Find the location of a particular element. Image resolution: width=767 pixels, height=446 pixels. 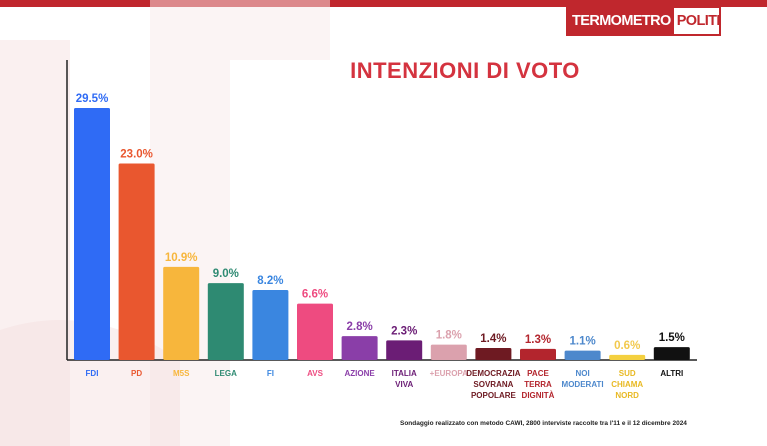

x-tick-label: SOVRANA is located at coordinates (493, 384).